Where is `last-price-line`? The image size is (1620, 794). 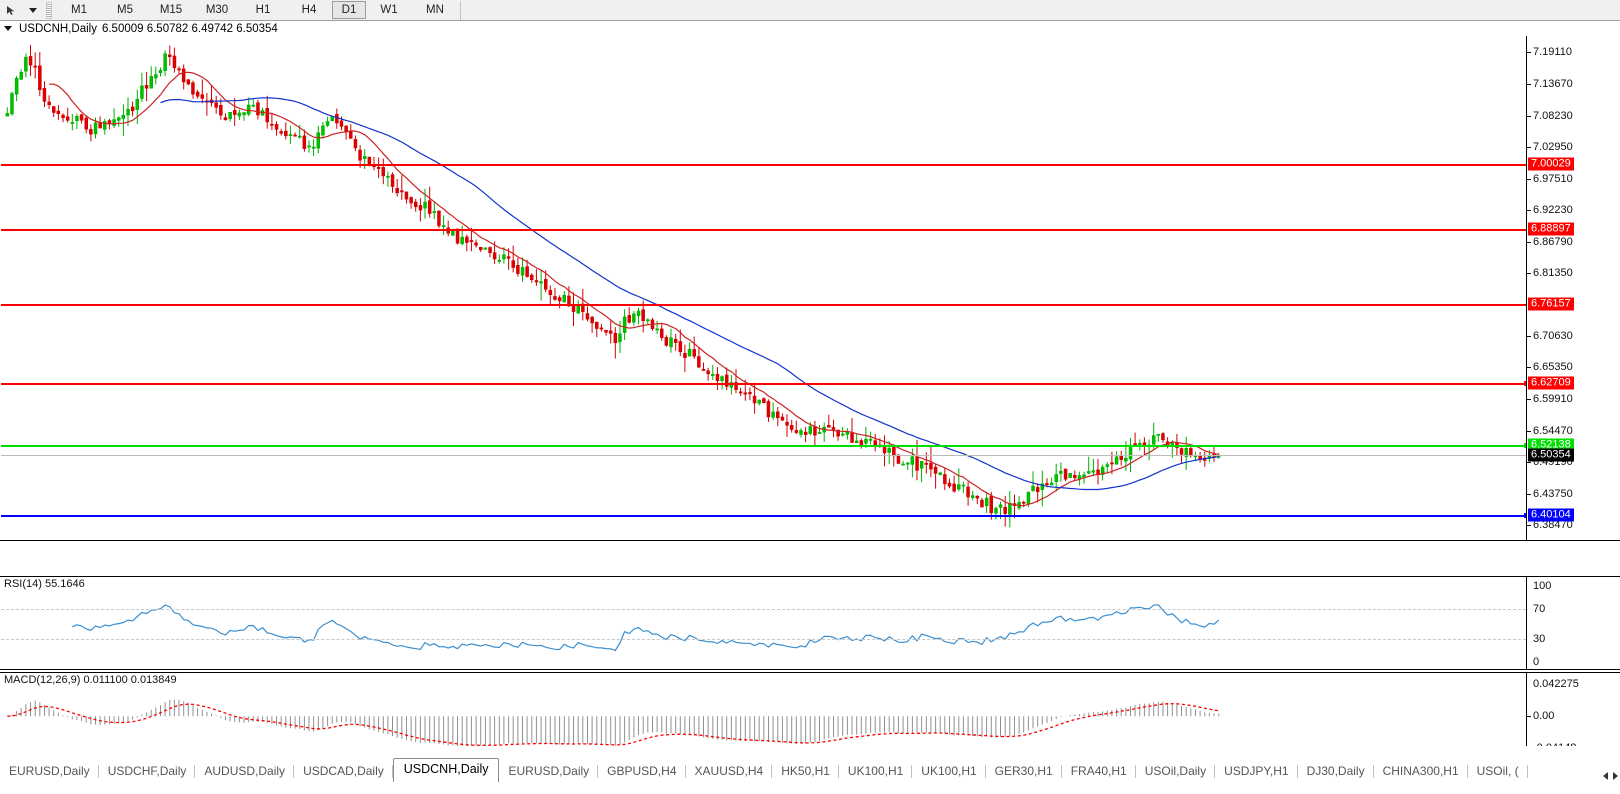
last-price-line is located at coordinates (763, 456).